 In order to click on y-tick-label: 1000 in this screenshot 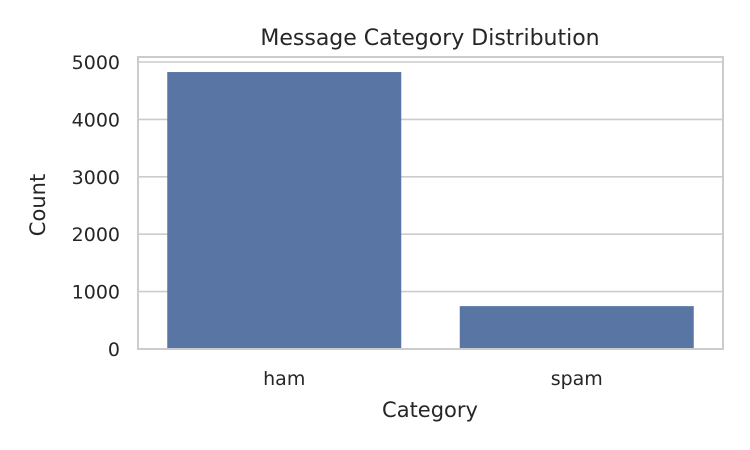, I will do `click(96, 293)`.